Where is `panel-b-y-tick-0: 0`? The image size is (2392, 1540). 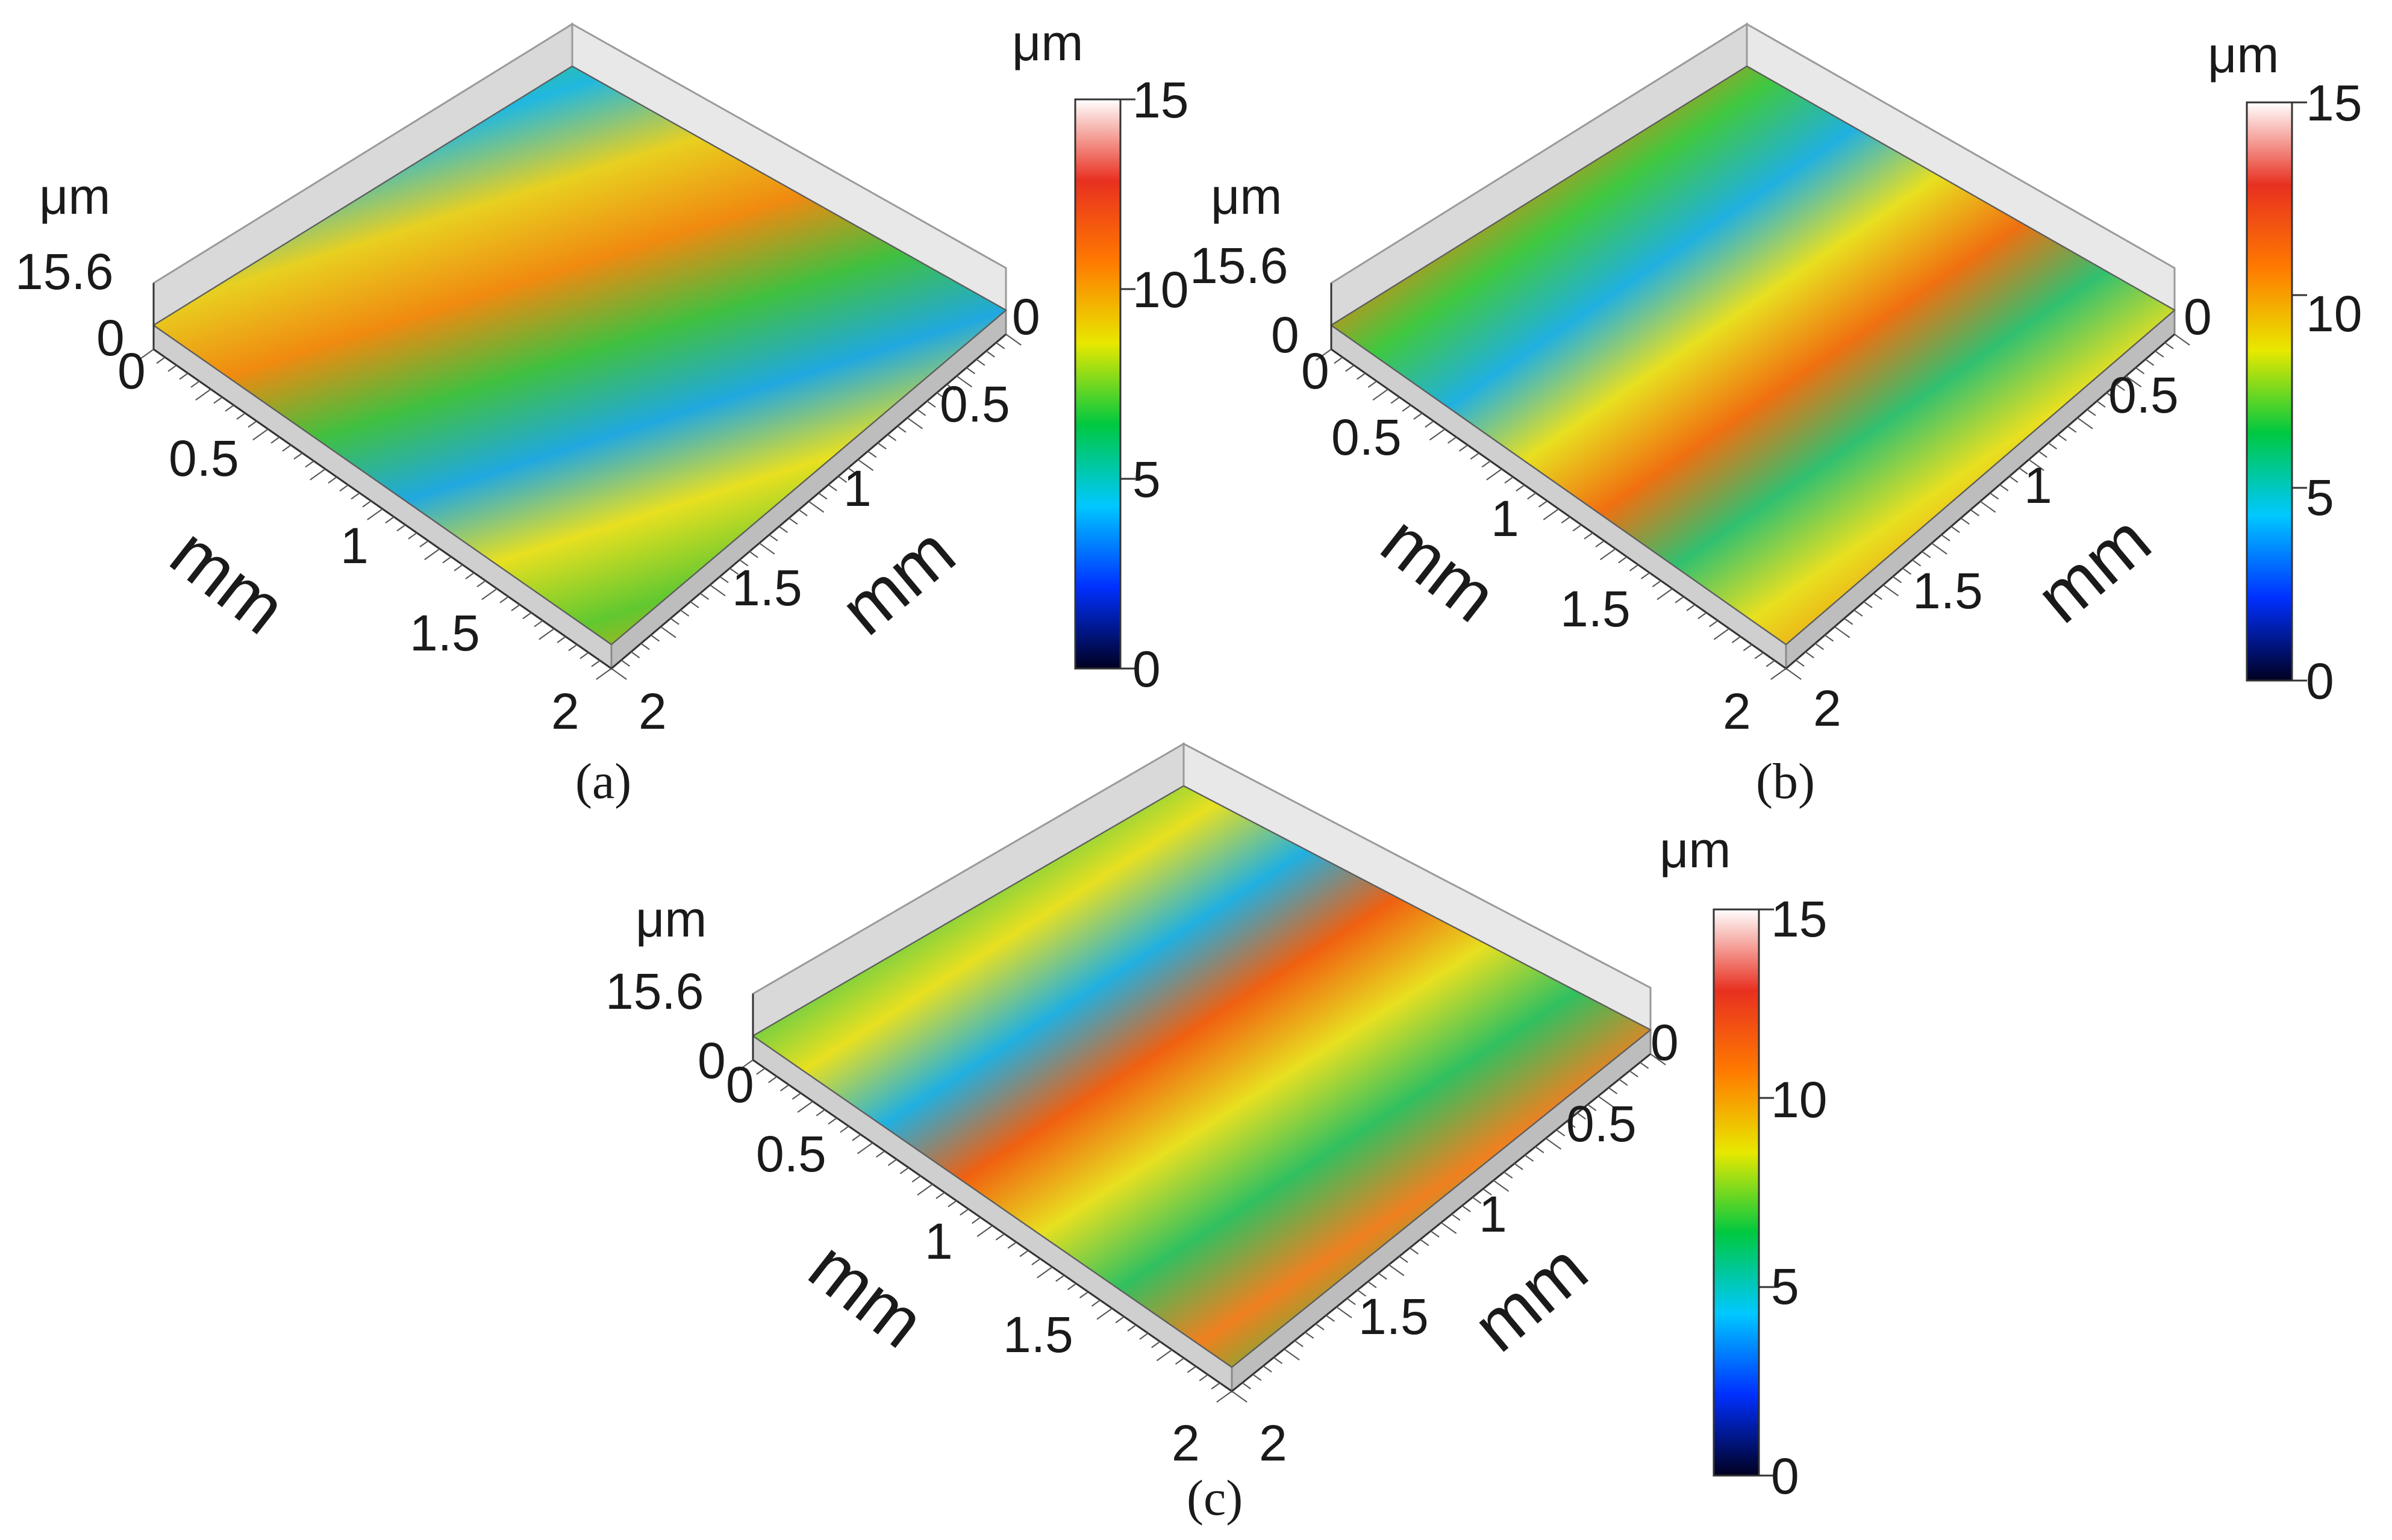 panel-b-y-tick-0: 0 is located at coordinates (2198, 316).